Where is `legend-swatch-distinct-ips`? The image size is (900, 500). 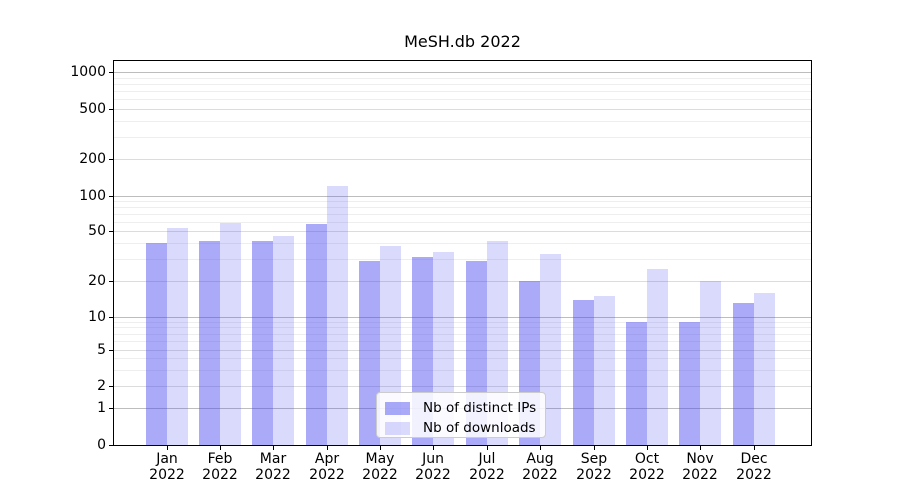
legend-swatch-distinct-ips is located at coordinates (397, 408).